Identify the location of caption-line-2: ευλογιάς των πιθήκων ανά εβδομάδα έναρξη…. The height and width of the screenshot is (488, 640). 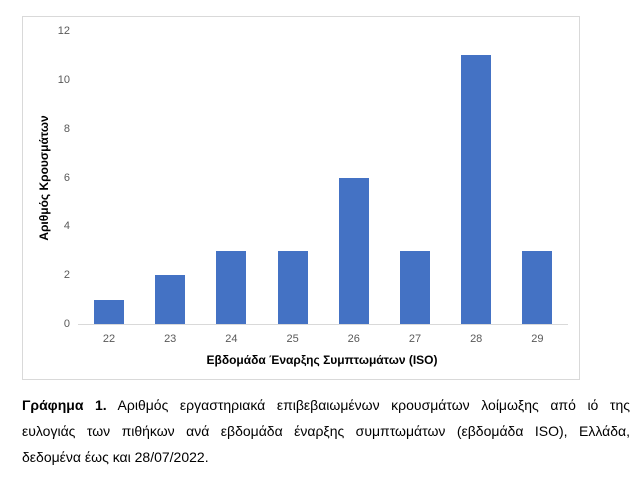
(326, 431).